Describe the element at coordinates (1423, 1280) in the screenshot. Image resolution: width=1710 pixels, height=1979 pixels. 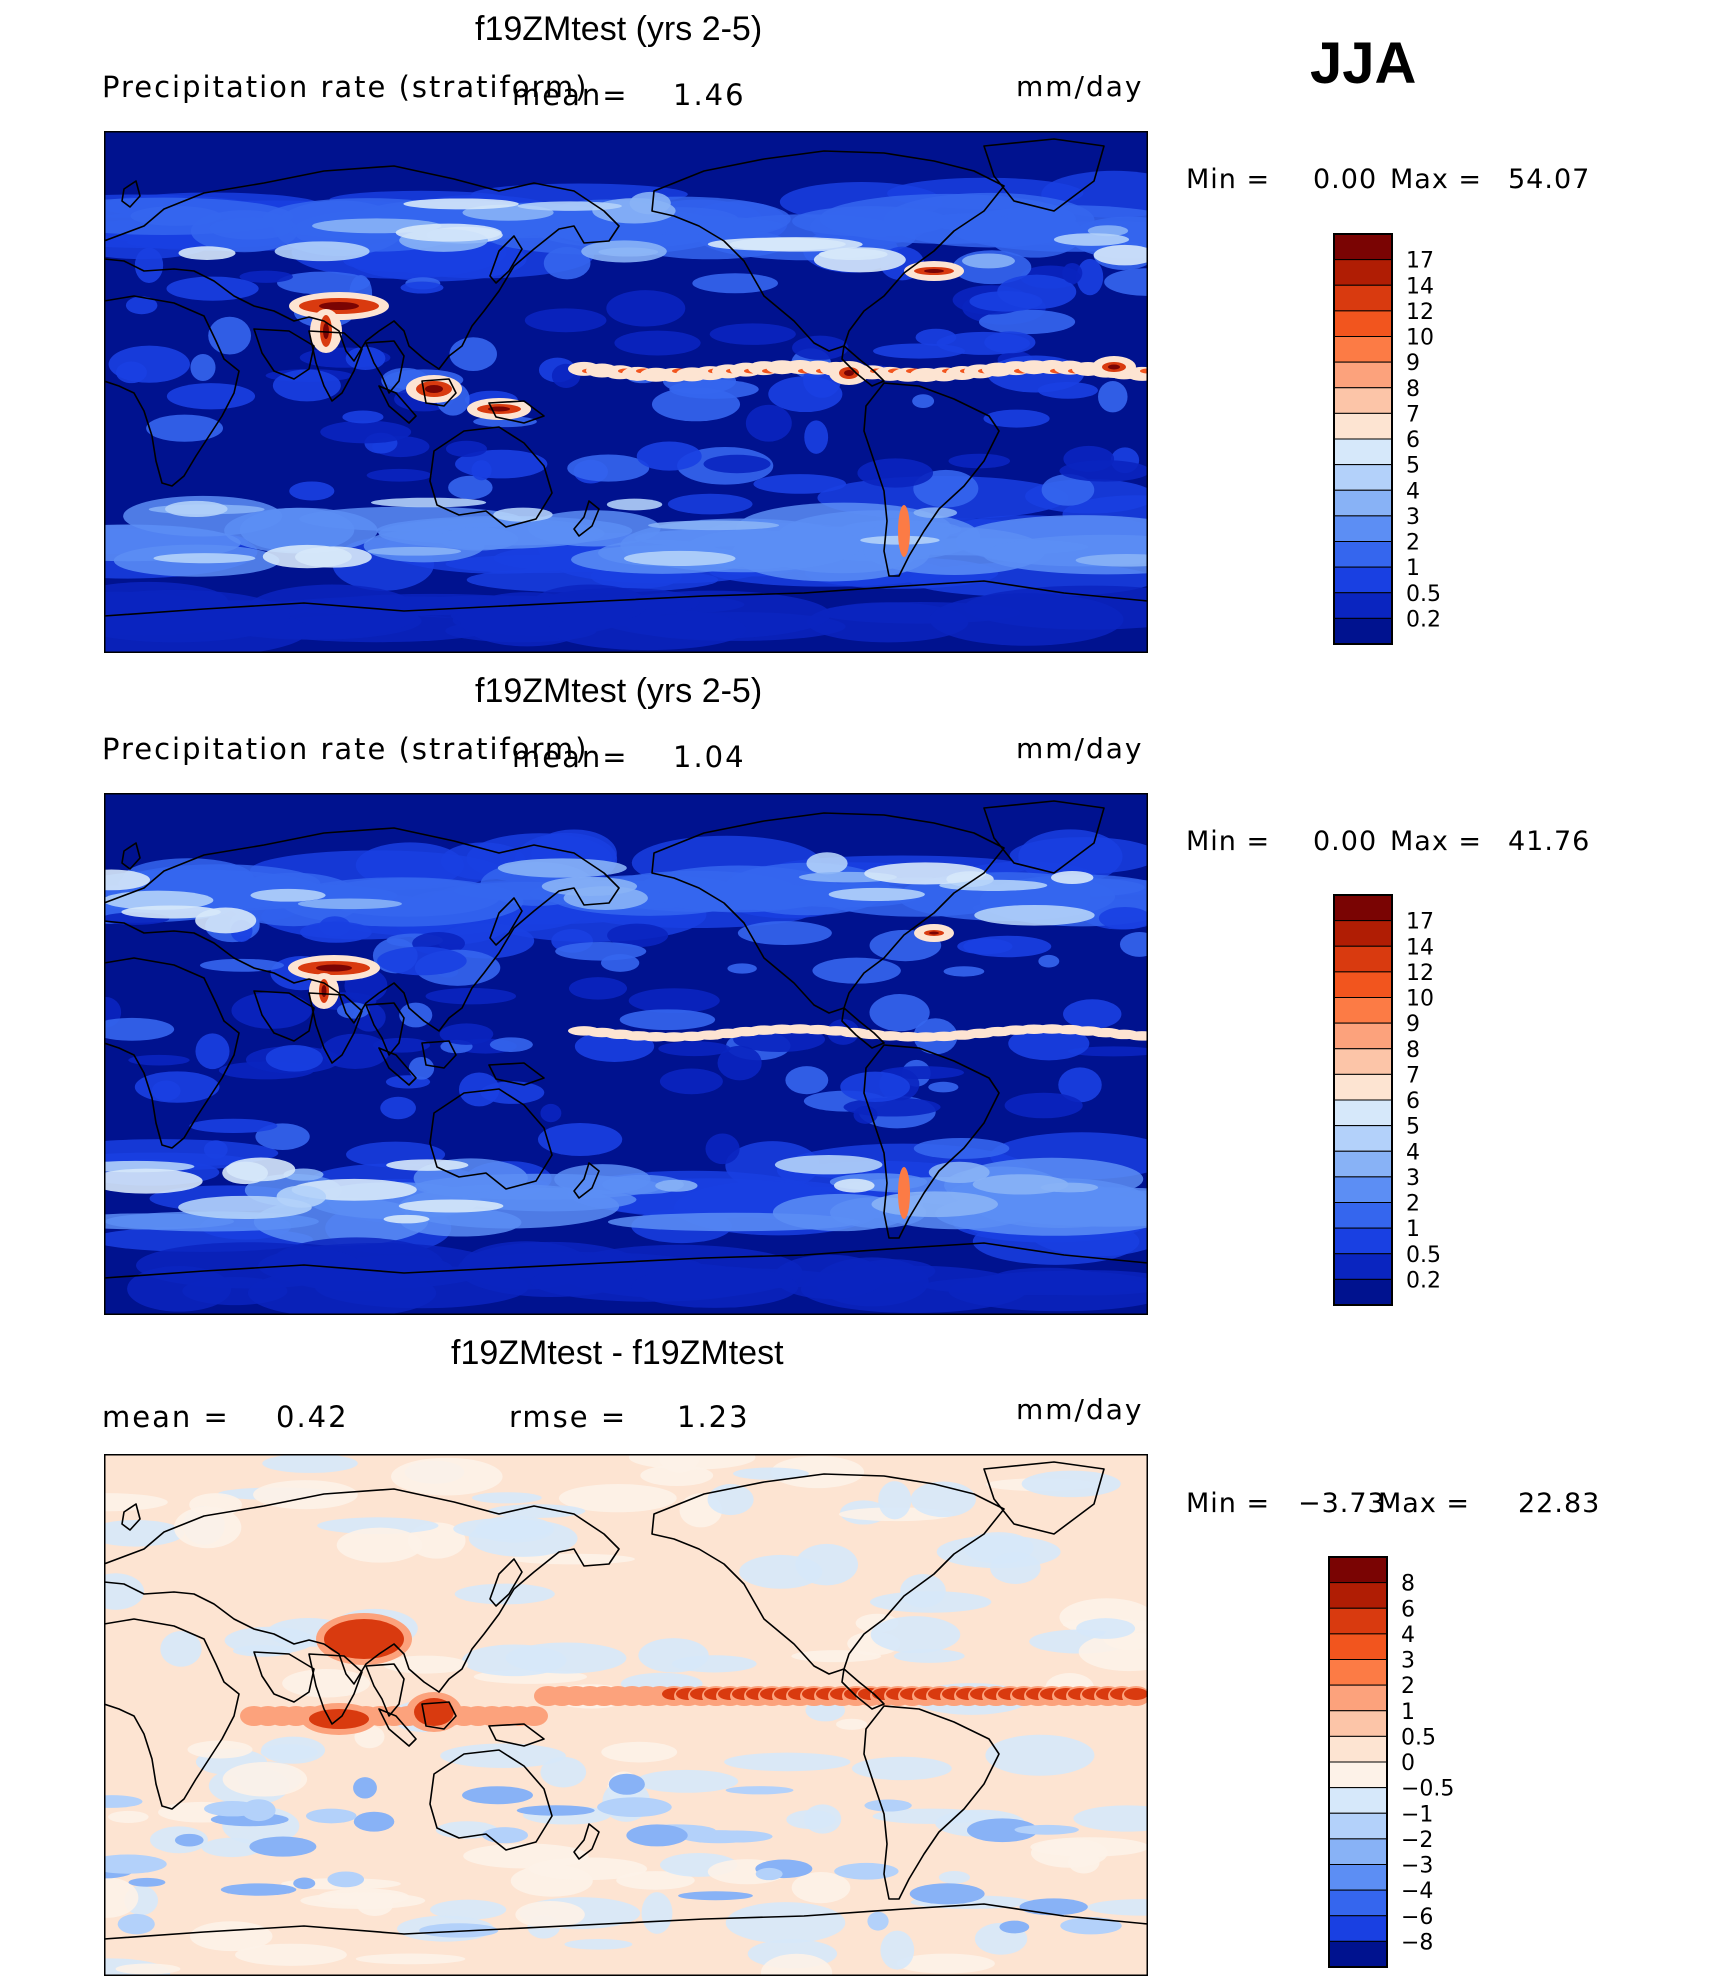
I see `colorbar2-tick-label: 0.2` at that location.